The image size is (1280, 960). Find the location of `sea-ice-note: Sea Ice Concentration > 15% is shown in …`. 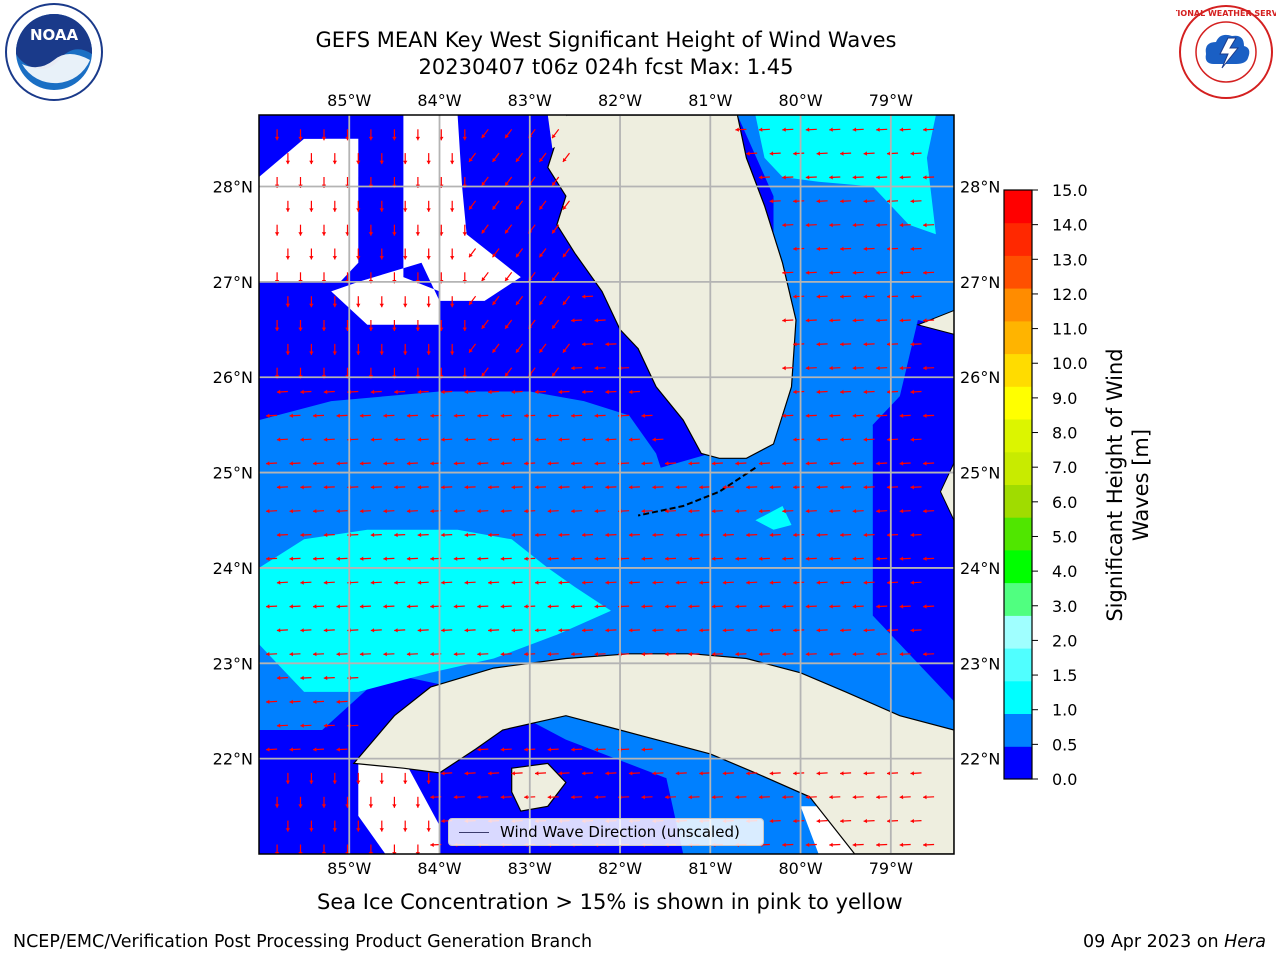

sea-ice-note: Sea Ice Concentration > 15% is shown in … is located at coordinates (610, 902).